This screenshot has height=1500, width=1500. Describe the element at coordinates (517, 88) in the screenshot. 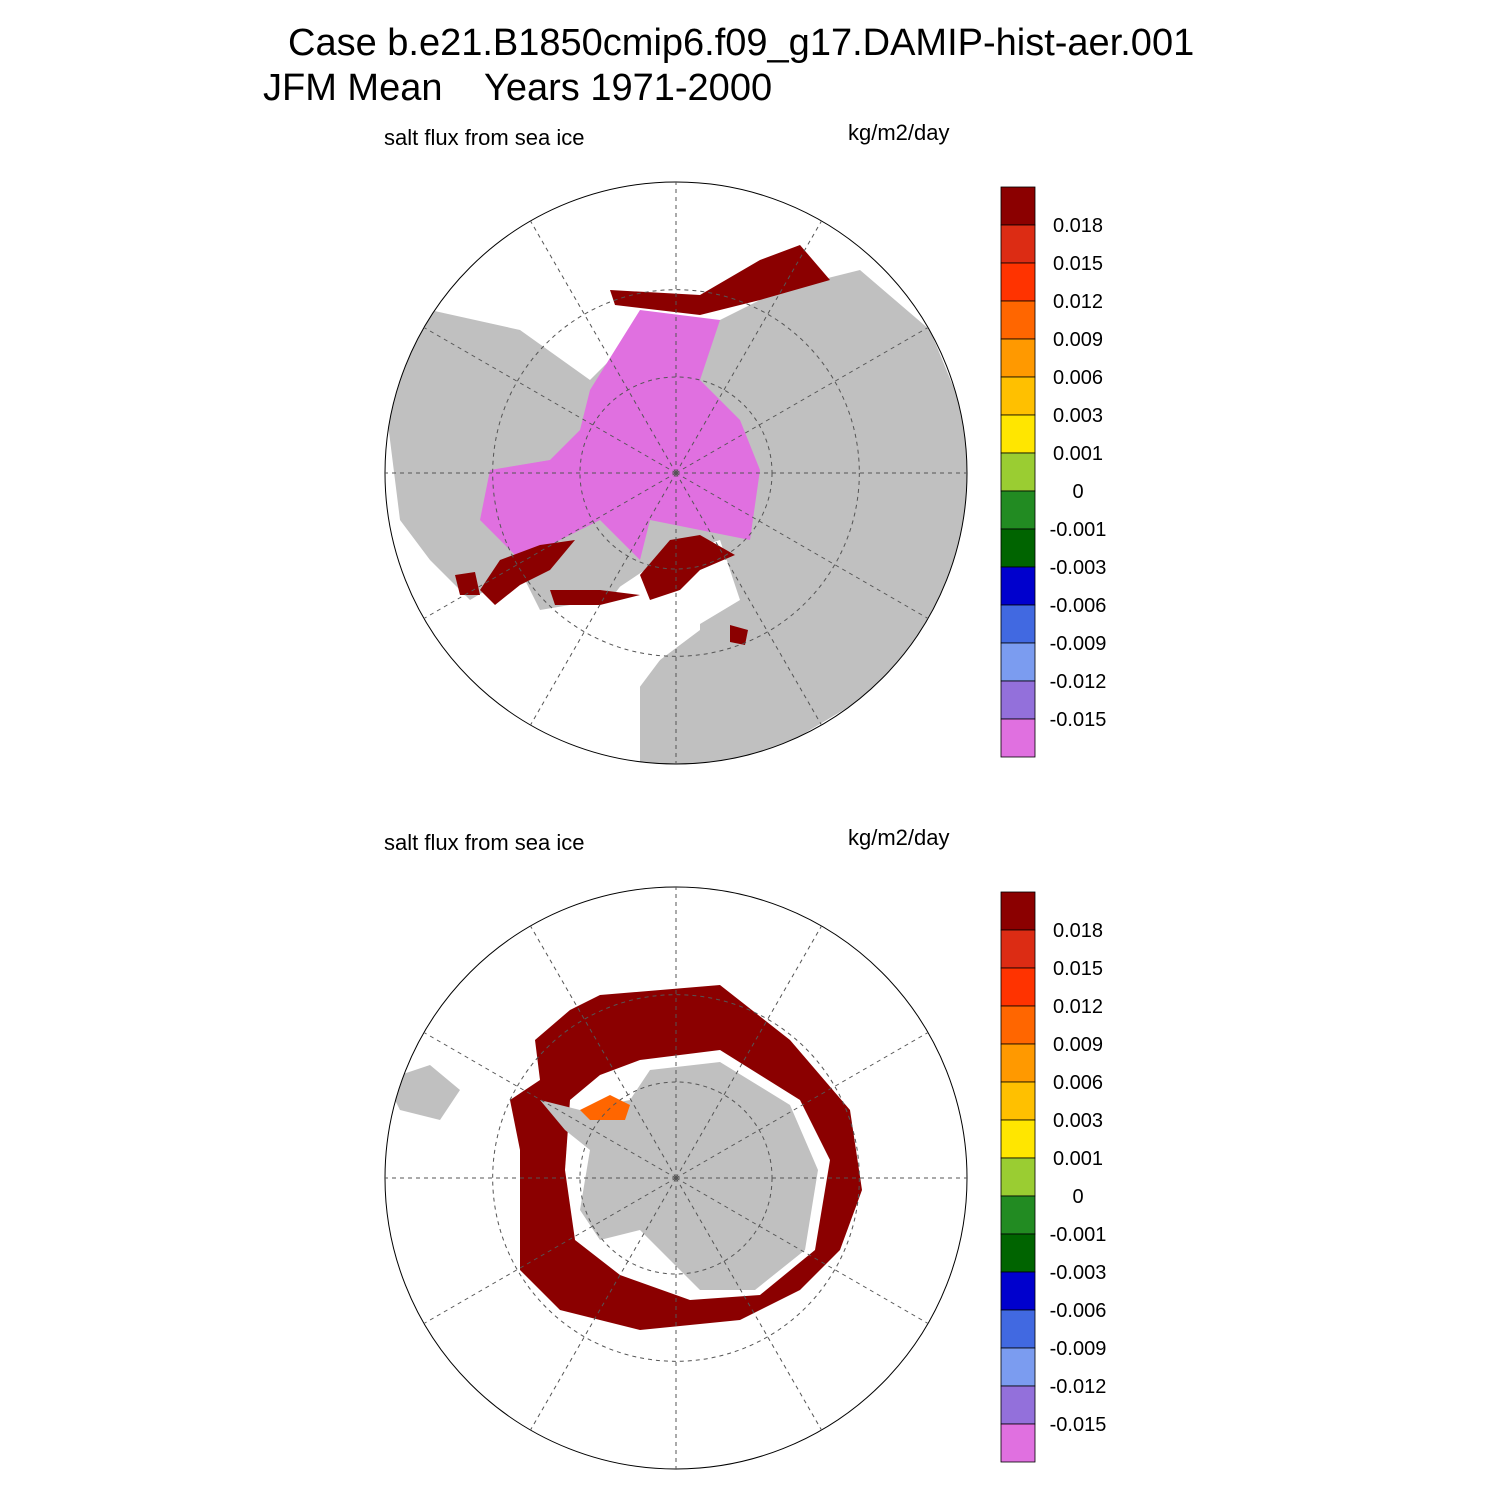

I see `subtitle: JFM Mean Years 1971-2000` at that location.